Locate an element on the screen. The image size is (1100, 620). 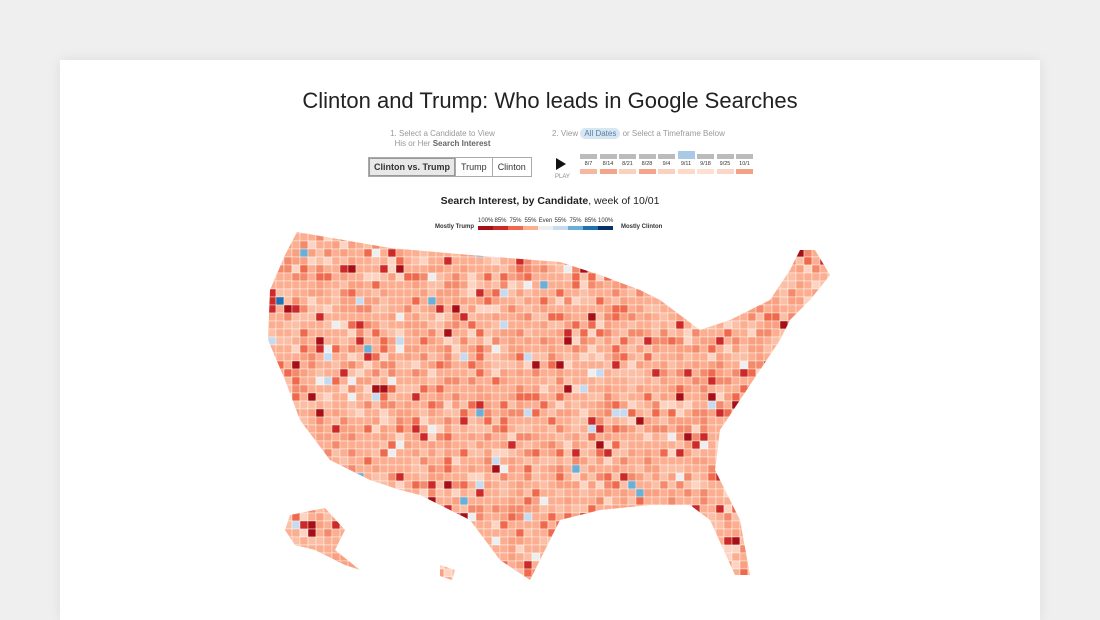
week-button: 9/25 is located at coordinates (725, 164).